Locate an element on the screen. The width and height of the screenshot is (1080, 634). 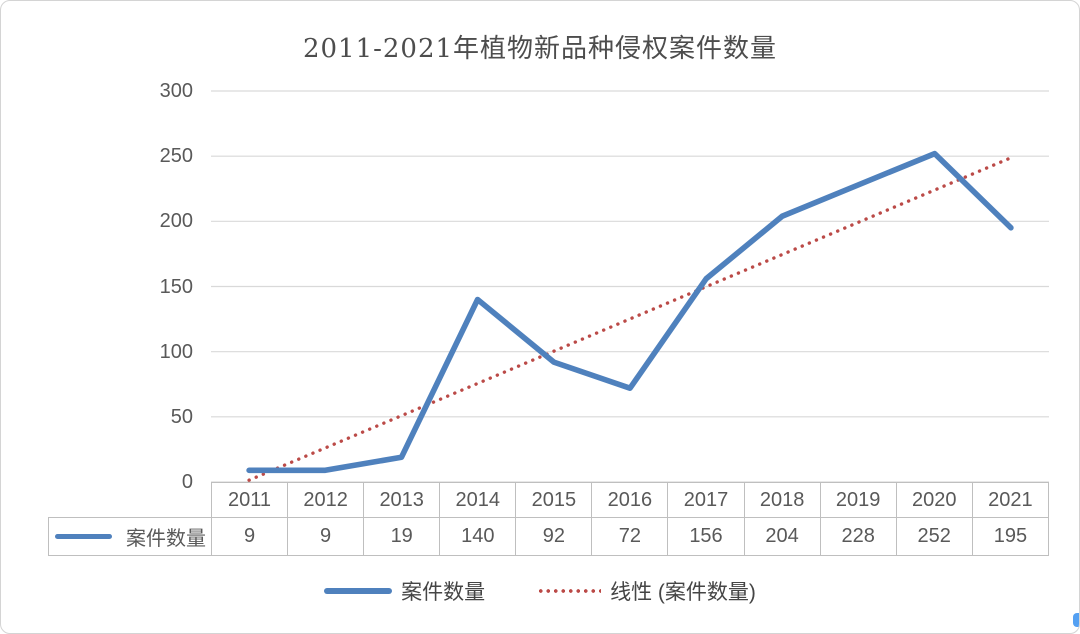
y-axis-tick-label: 150 is located at coordinates (176, 286).